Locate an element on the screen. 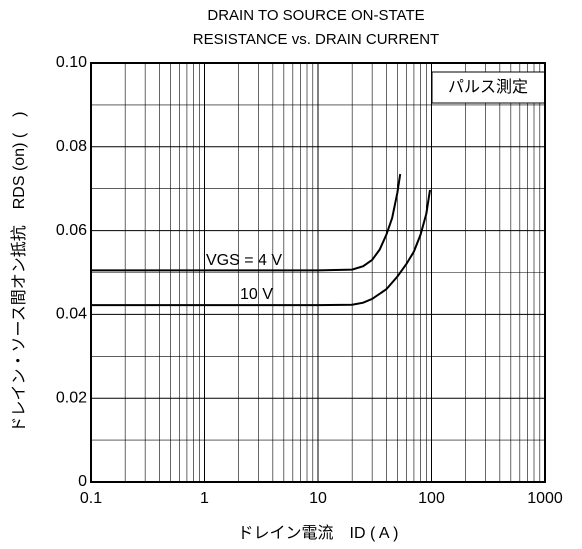  y-tick-label: 0.02 is located at coordinates (71, 397).